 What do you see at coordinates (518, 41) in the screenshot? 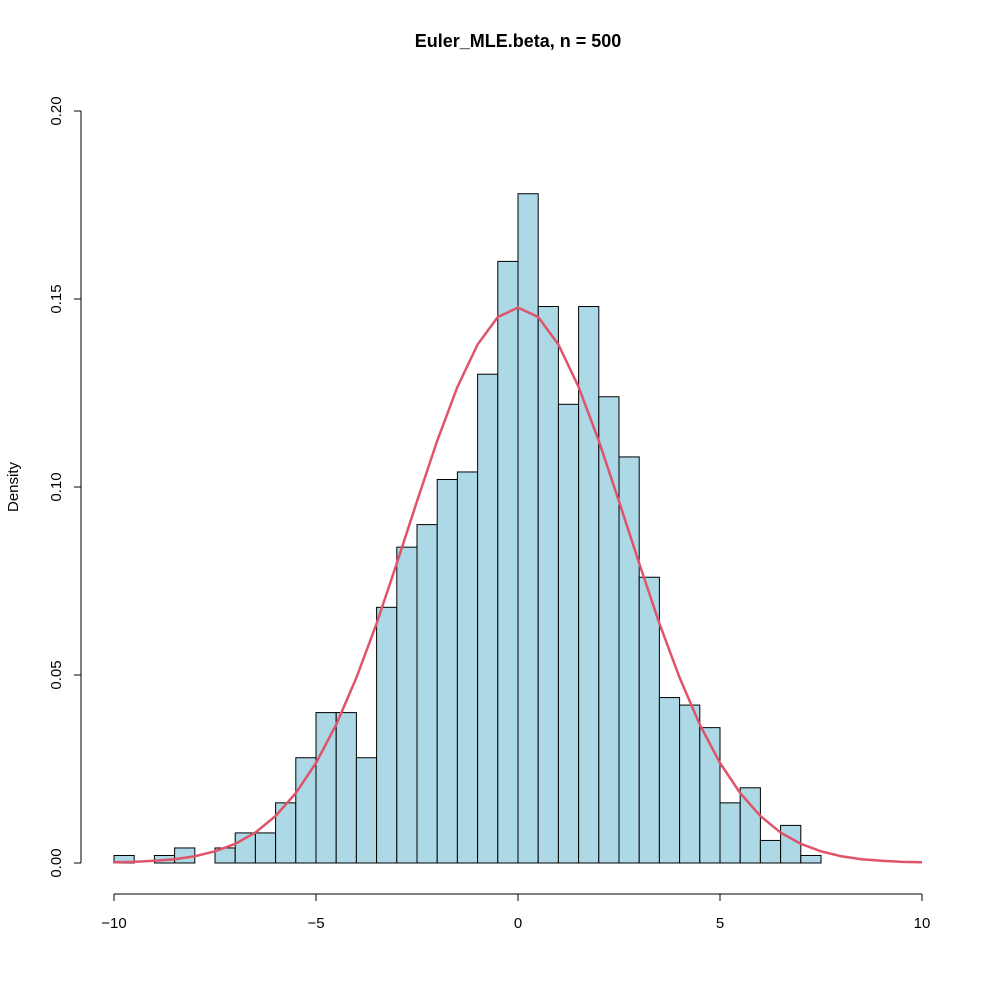
I see `chart-title: Euler_MLE.beta, n = 500` at bounding box center [518, 41].